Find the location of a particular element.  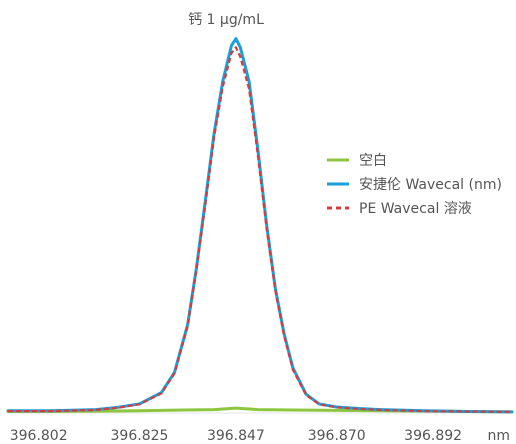

x-tick-label: 396.870 is located at coordinates (337, 436).